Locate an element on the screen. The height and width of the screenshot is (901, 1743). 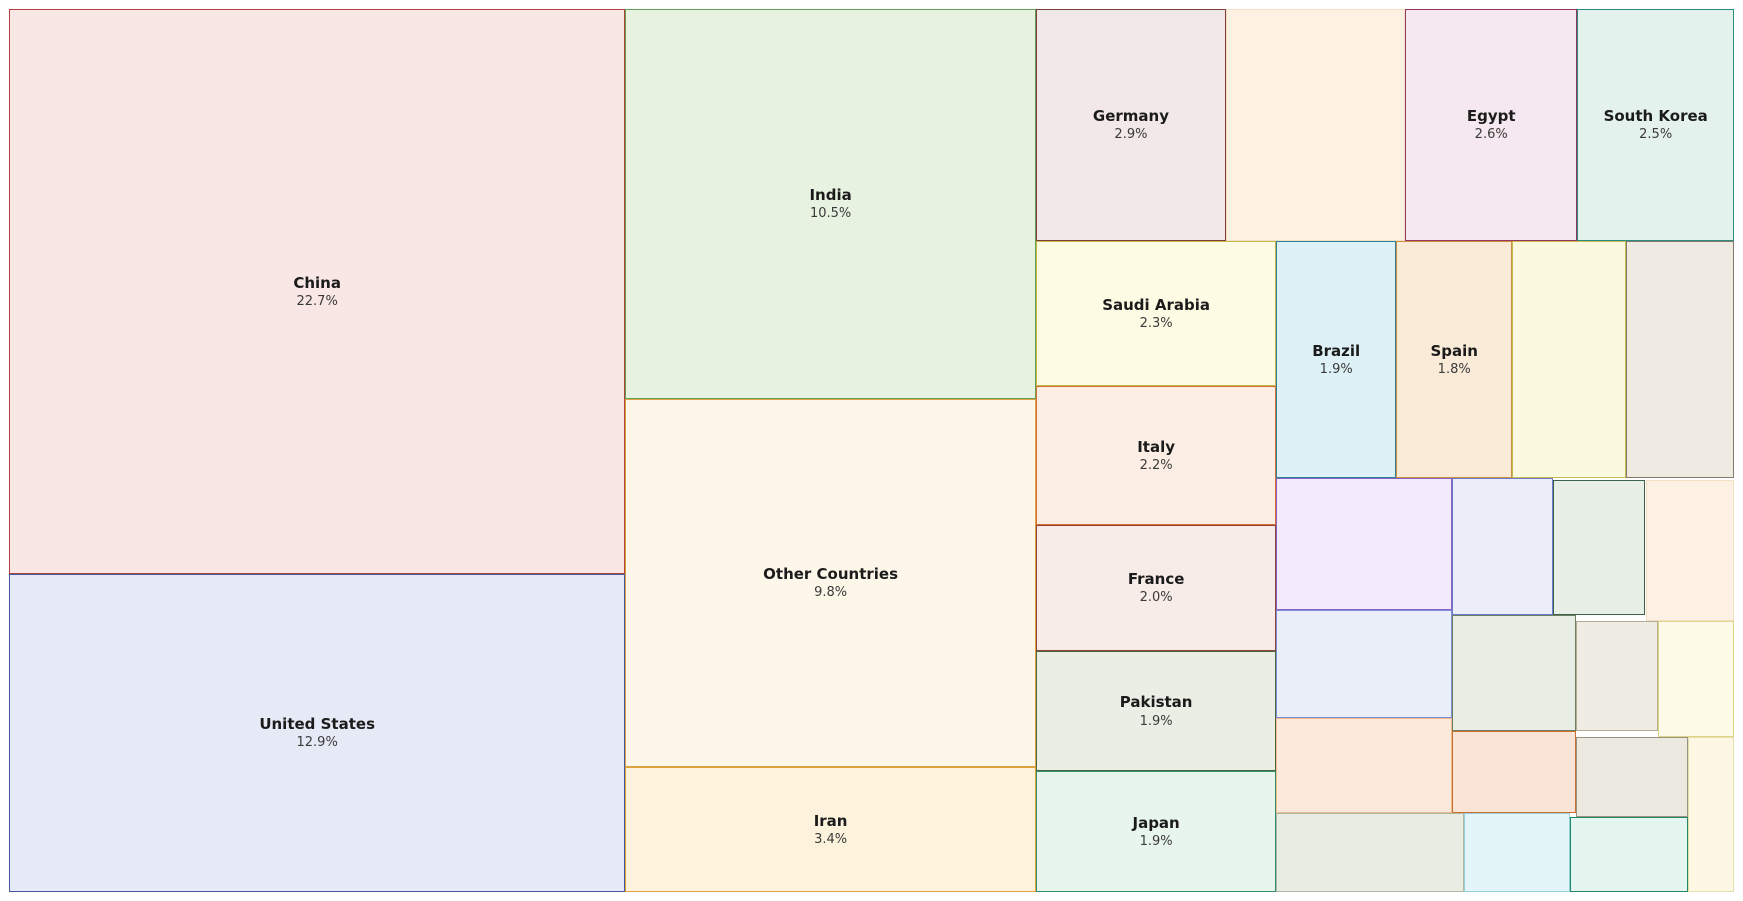
treemap-node-india: India 10.5% is located at coordinates (830, 204).